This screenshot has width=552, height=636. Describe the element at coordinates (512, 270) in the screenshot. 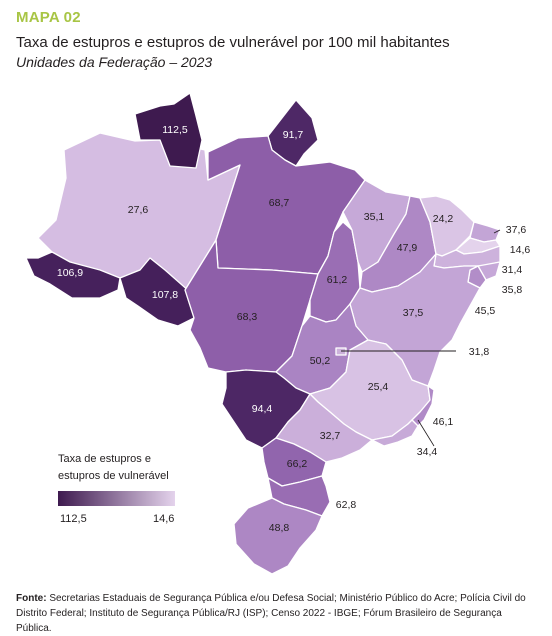

I see `value-PE: 31,4` at that location.